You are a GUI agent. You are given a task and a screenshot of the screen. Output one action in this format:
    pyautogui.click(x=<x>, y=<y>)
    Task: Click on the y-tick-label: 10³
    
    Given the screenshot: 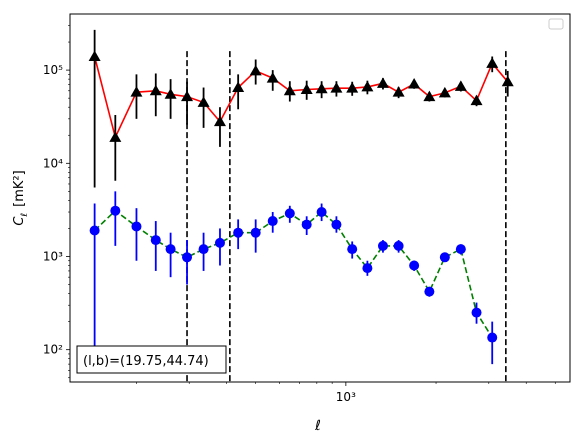 What is the action you would take?
    pyautogui.click(x=53, y=256)
    